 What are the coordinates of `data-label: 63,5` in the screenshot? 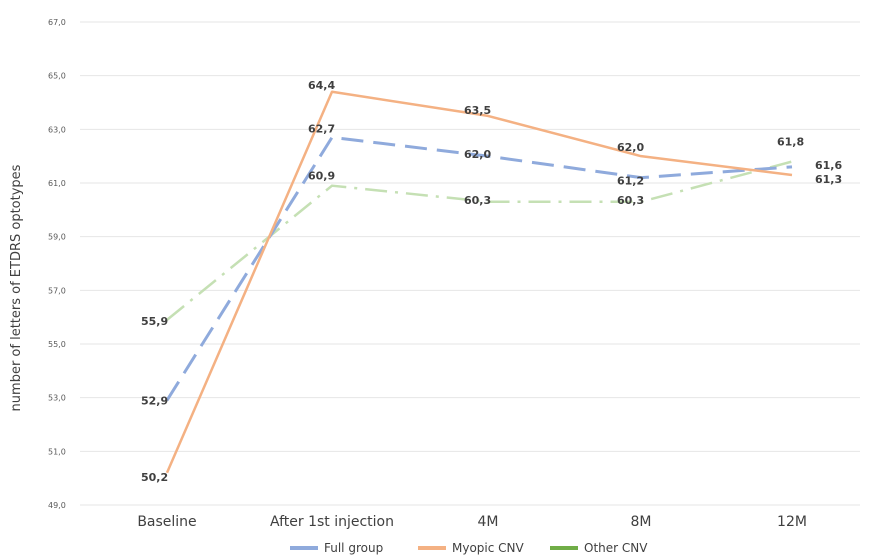 It's located at (477, 110).